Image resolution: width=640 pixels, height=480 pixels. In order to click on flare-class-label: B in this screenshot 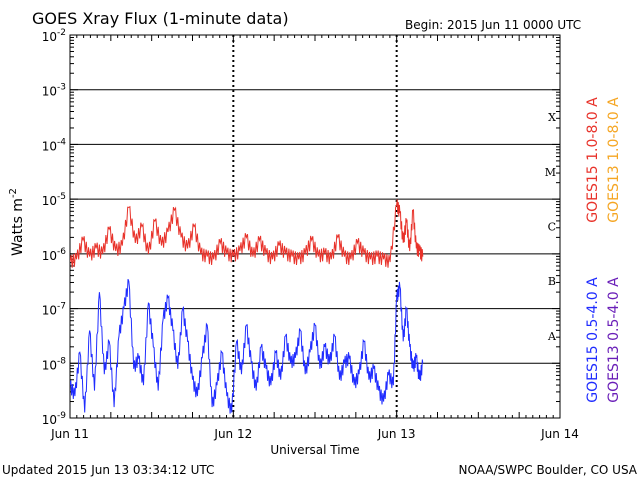, I will do `click(552, 281)`.